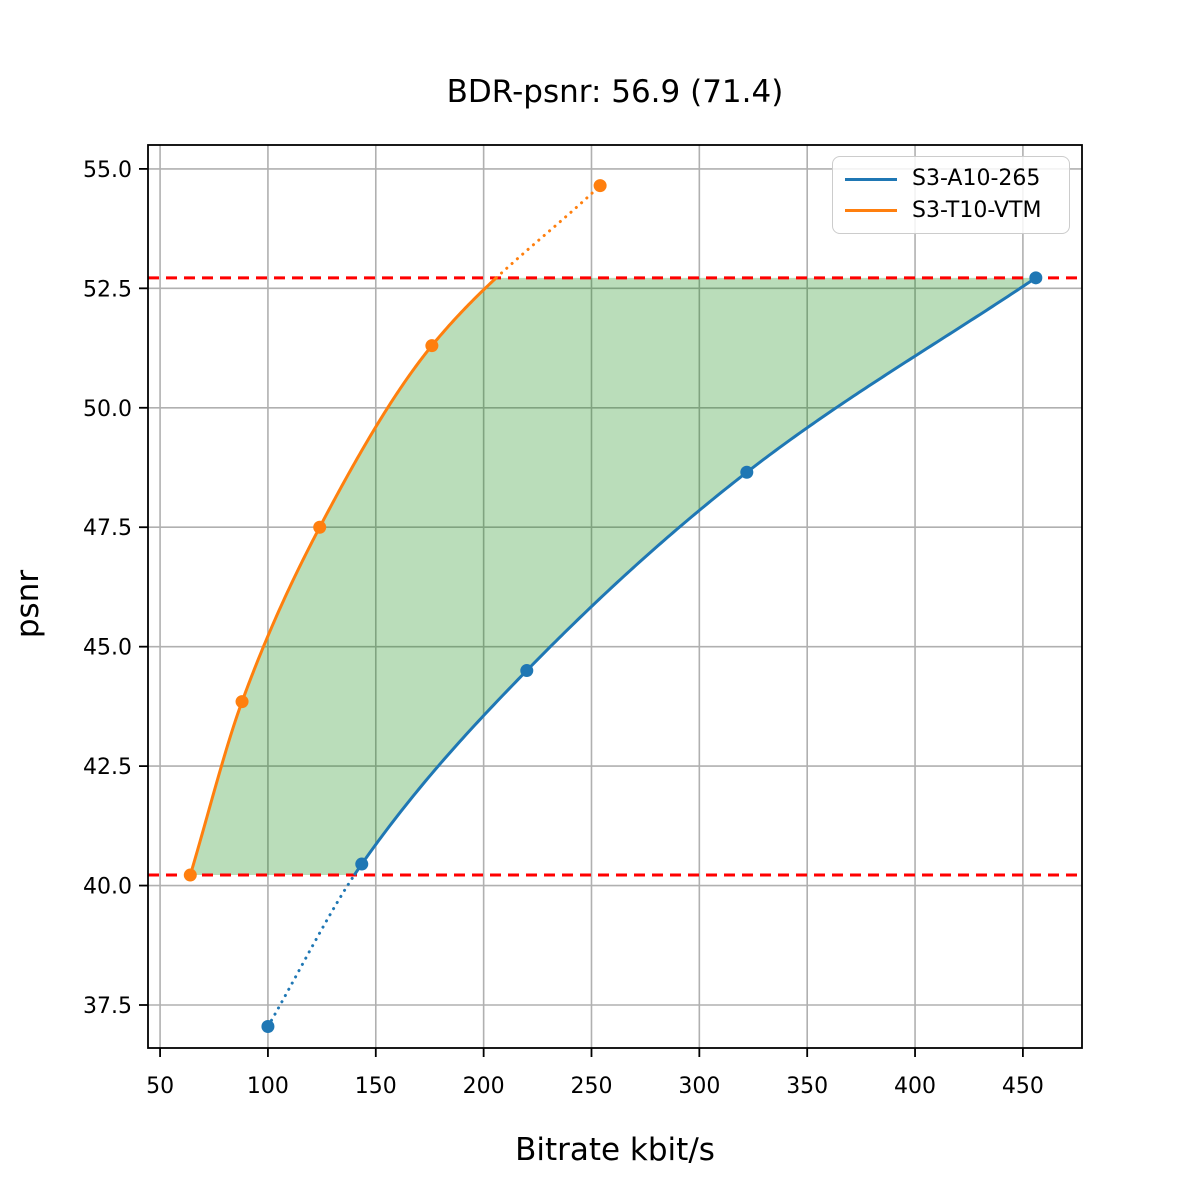 This screenshot has width=1200, height=1200. I want to click on legend-label: S3-T10-VTM, so click(977, 210).